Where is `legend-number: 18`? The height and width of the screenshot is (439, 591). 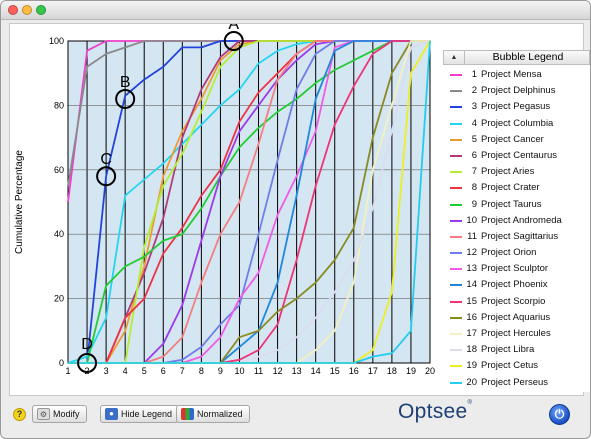
legend-number: 18 is located at coordinates (471, 350).